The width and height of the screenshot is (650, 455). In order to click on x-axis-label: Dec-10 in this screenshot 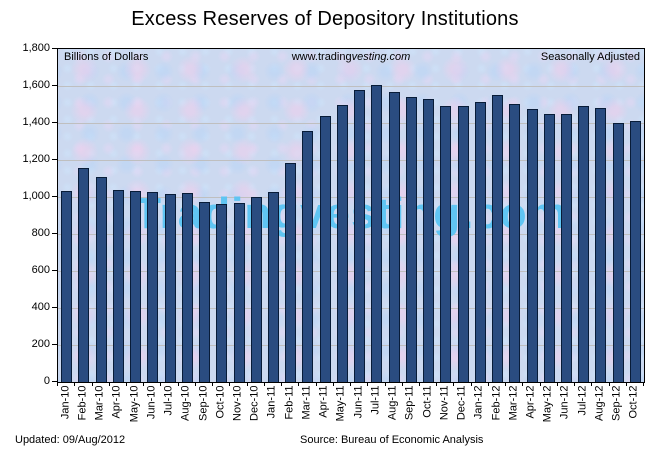, I will do `click(254, 403)`.